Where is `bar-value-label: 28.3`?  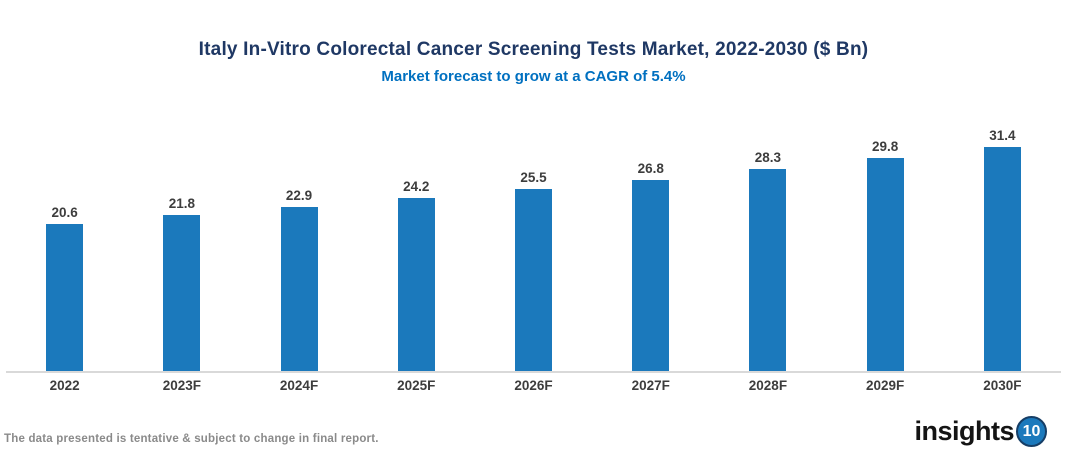 bar-value-label: 28.3 is located at coordinates (768, 157).